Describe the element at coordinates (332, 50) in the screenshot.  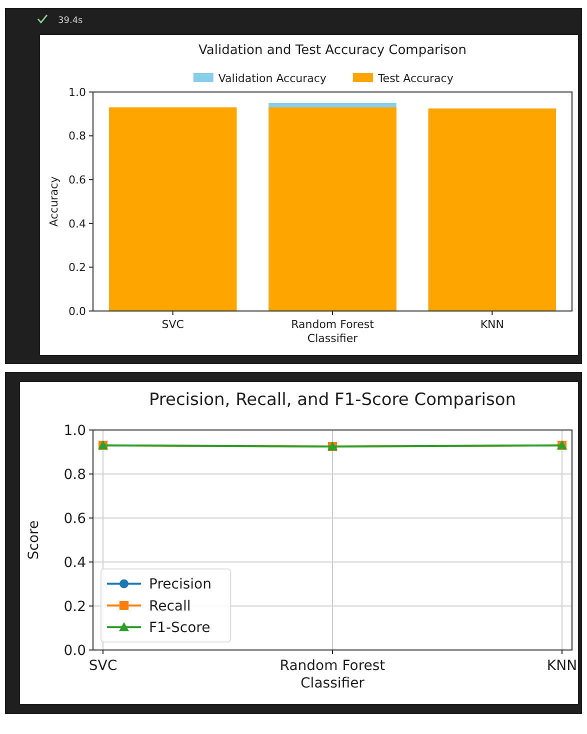
I see `chart-title: Validation and Test Accuracy Comparison` at that location.